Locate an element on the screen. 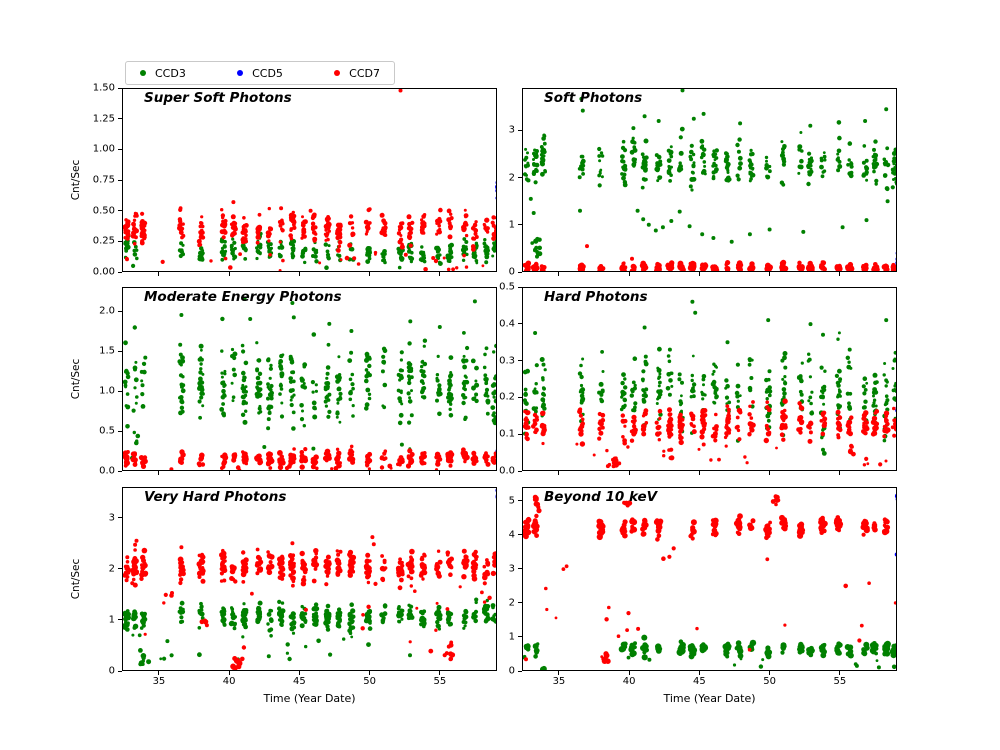  y-tick-label: 0.1 is located at coordinates (507, 434).